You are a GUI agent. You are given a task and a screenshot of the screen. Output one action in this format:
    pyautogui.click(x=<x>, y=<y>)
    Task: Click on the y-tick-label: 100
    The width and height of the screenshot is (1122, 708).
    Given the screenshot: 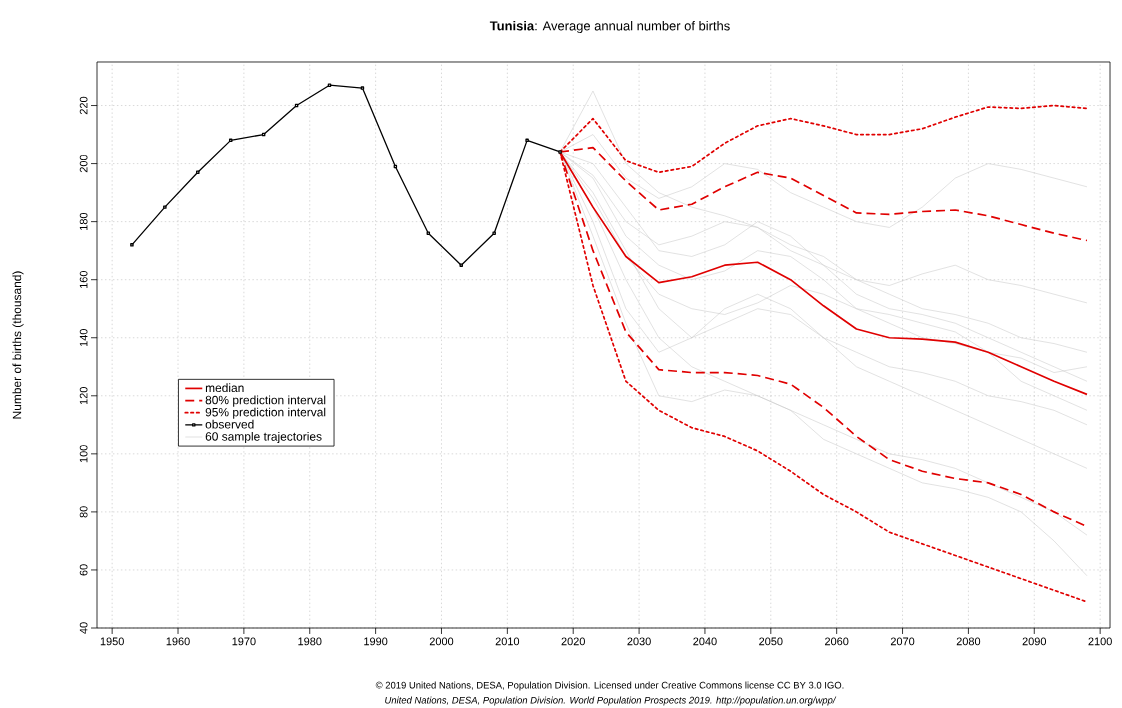 What is the action you would take?
    pyautogui.click(x=83, y=454)
    